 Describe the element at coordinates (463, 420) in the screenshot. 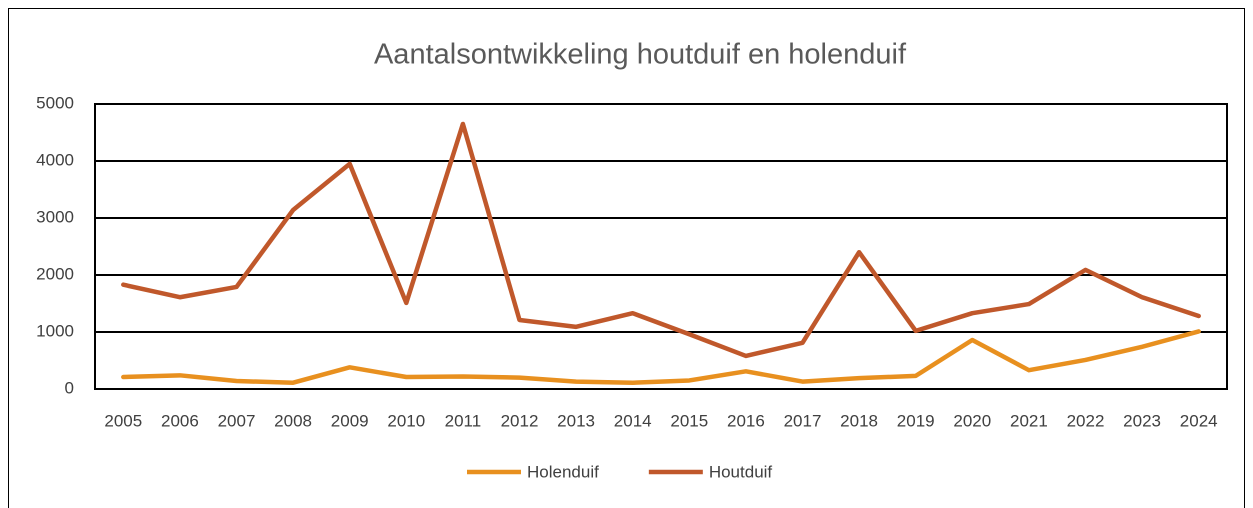

I see `x-tick-label: 2011` at that location.